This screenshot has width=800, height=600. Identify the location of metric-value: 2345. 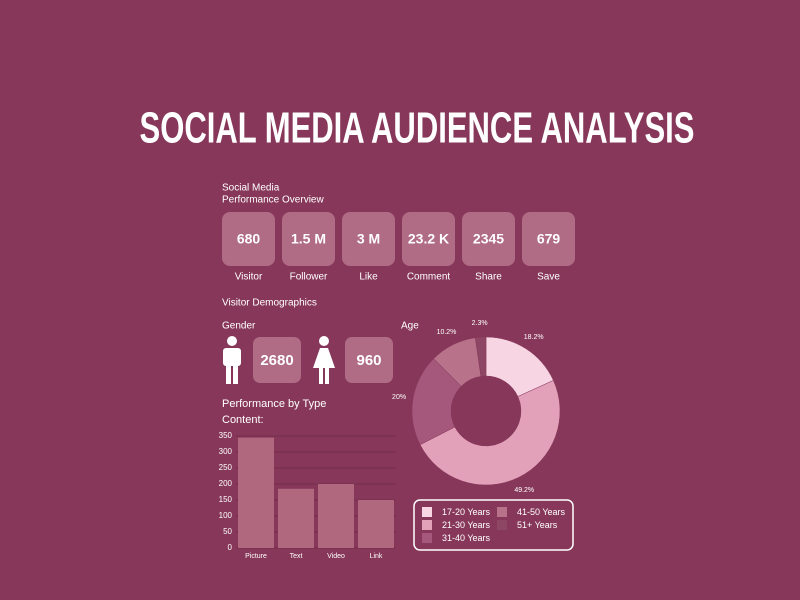
(488, 239).